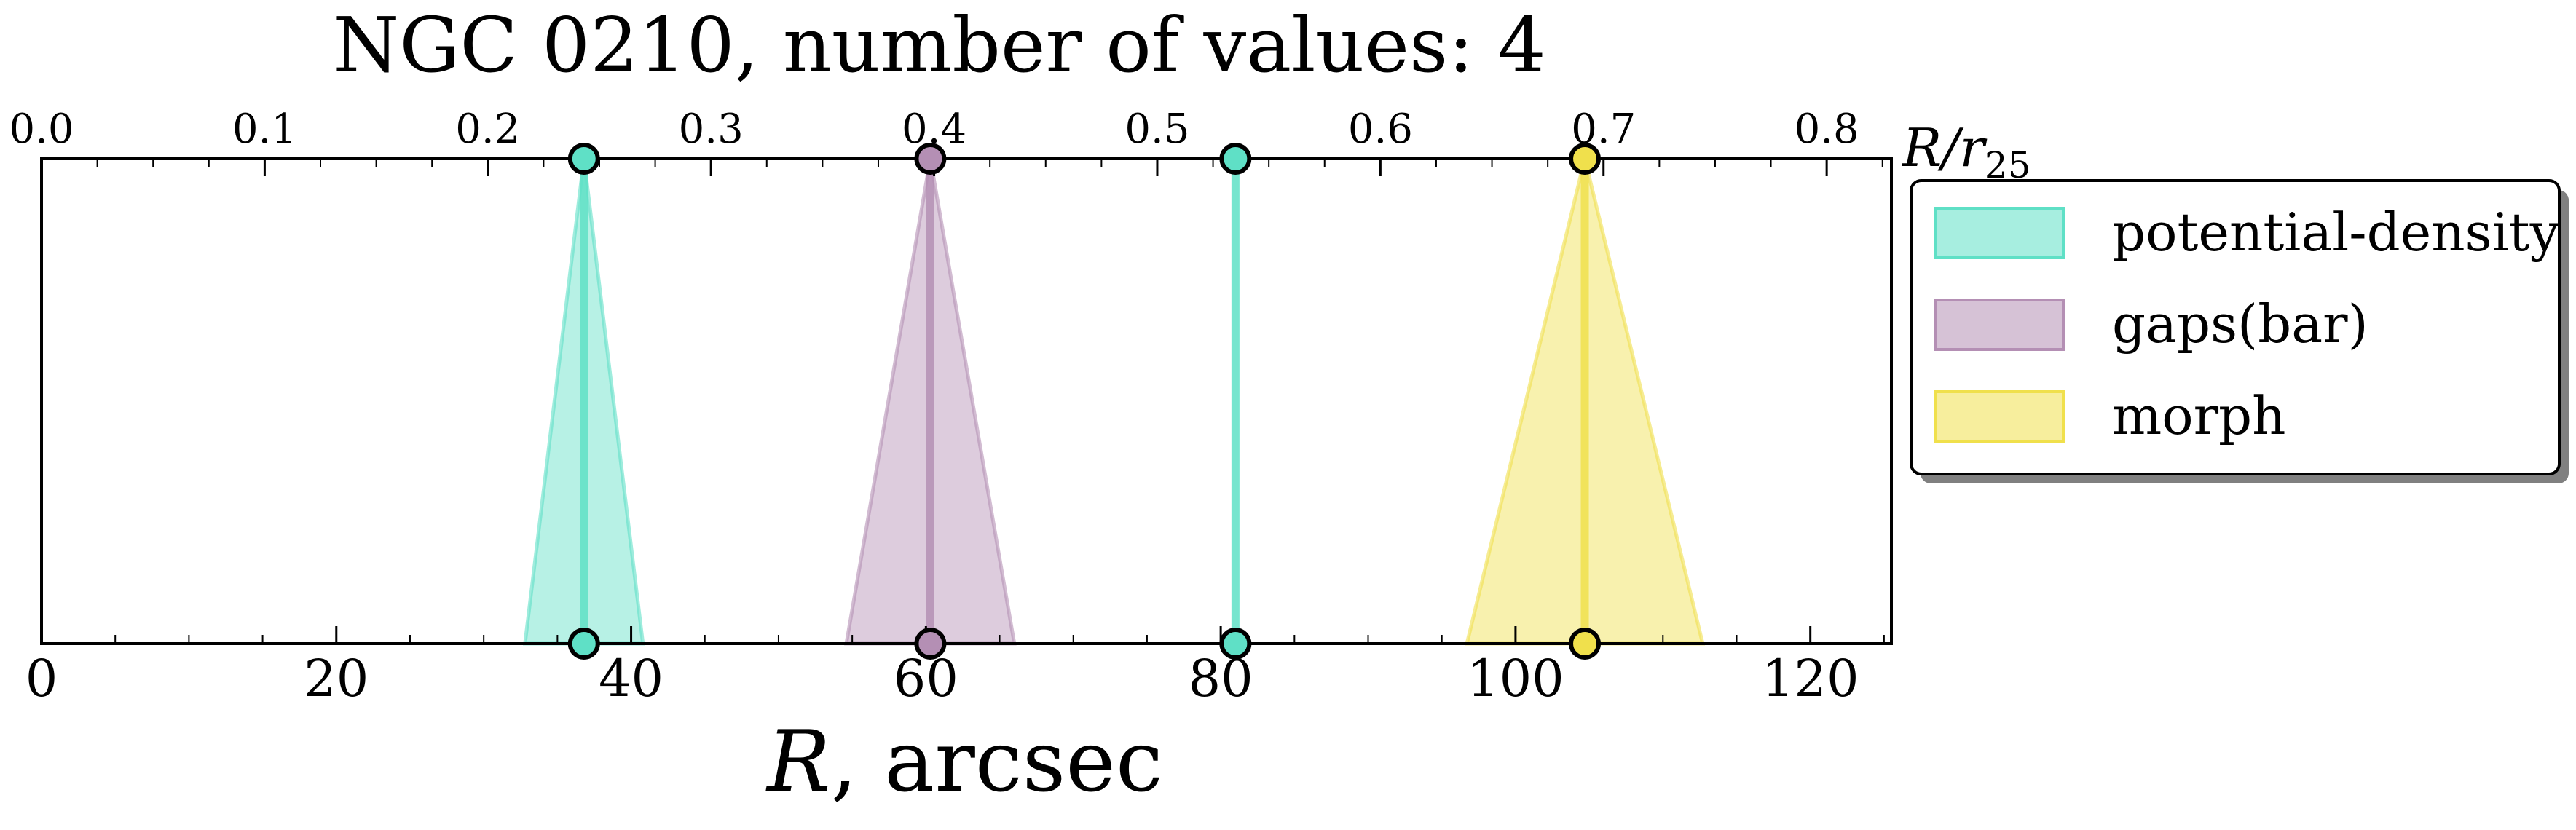 Image resolution: width=2576 pixels, height=830 pixels. Describe the element at coordinates (336, 678) in the screenshot. I see `x-tick-label-1: 20` at that location.